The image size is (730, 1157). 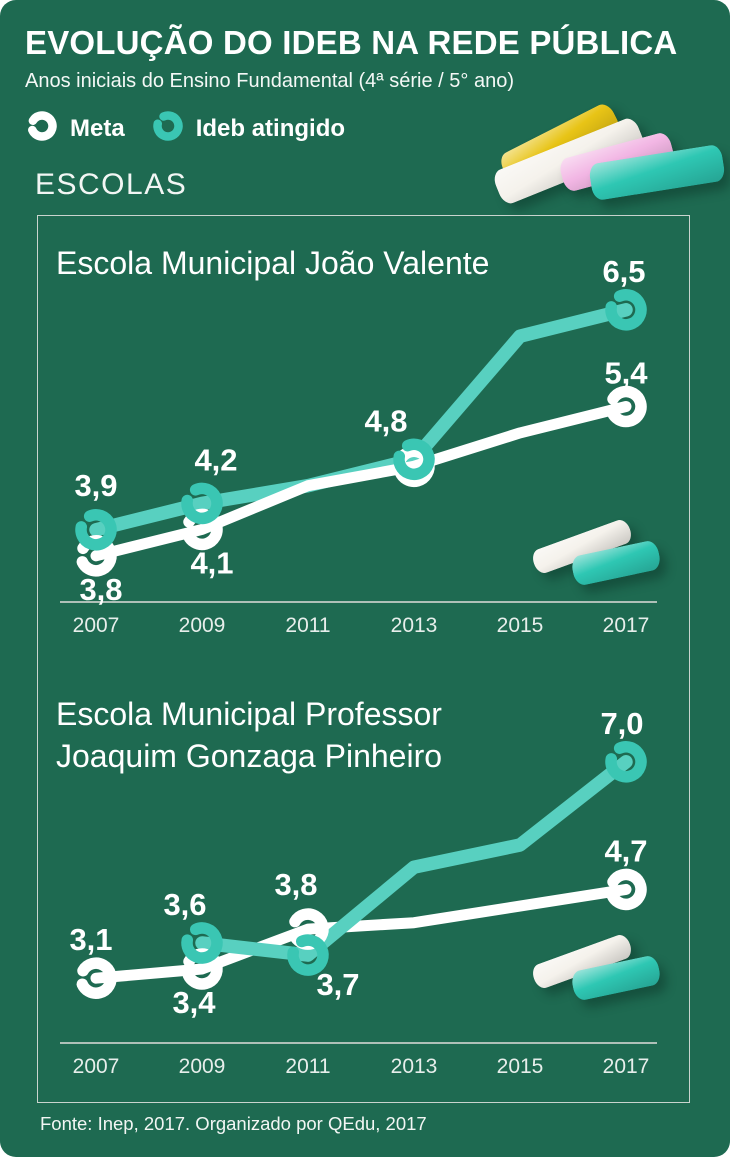 I want to click on ideb-value-label-2013: 4,8, so click(x=385, y=420).